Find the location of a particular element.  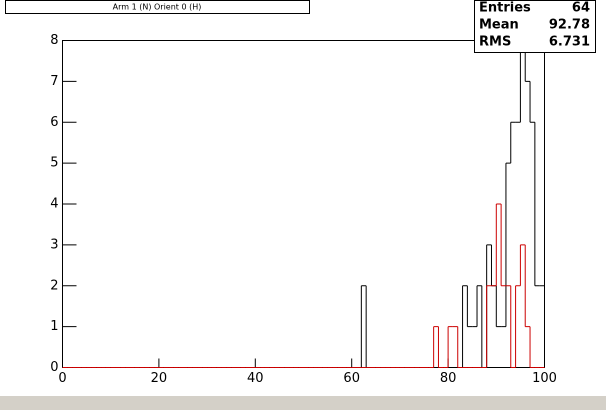

x-tick-label: 40 is located at coordinates (255, 378).